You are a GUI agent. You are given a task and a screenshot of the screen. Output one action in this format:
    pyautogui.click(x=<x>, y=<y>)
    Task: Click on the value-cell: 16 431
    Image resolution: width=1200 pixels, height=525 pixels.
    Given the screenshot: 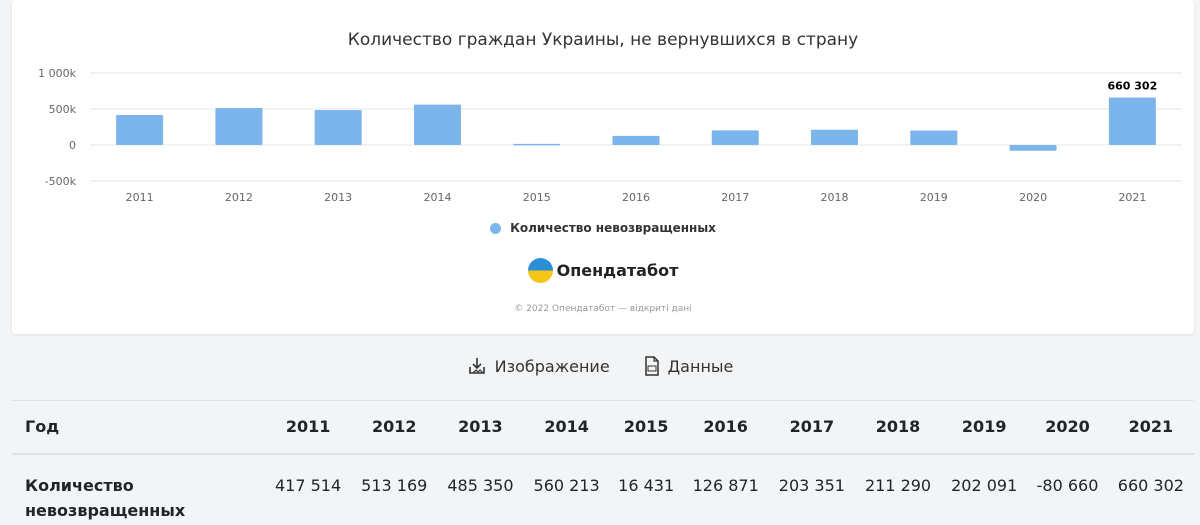 What is the action you would take?
    pyautogui.click(x=646, y=485)
    